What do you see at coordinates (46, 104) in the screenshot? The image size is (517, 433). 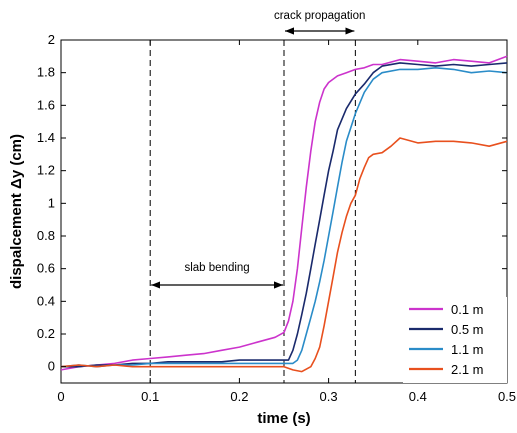 I see `y-tick-label: 1.6` at bounding box center [46, 104].